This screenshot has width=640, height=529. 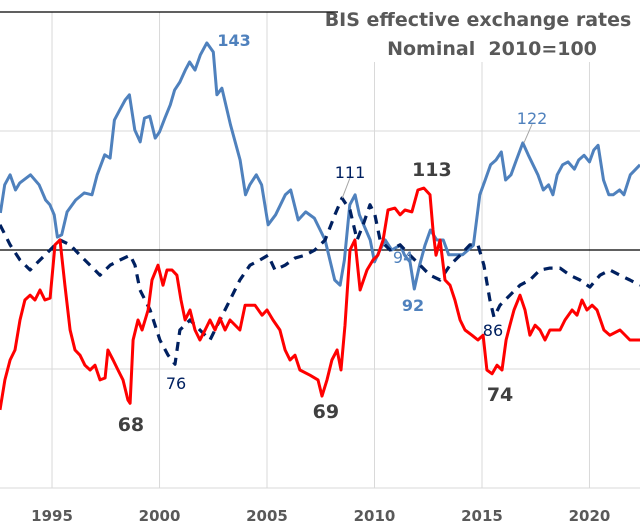 I want to click on data-label-blue: 122, so click(x=532, y=118).